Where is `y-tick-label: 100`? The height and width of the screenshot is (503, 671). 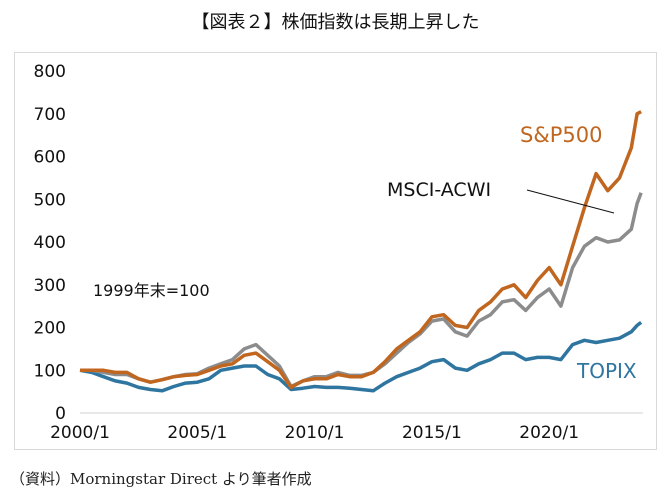 y-tick-label: 100 is located at coordinates (50, 371).